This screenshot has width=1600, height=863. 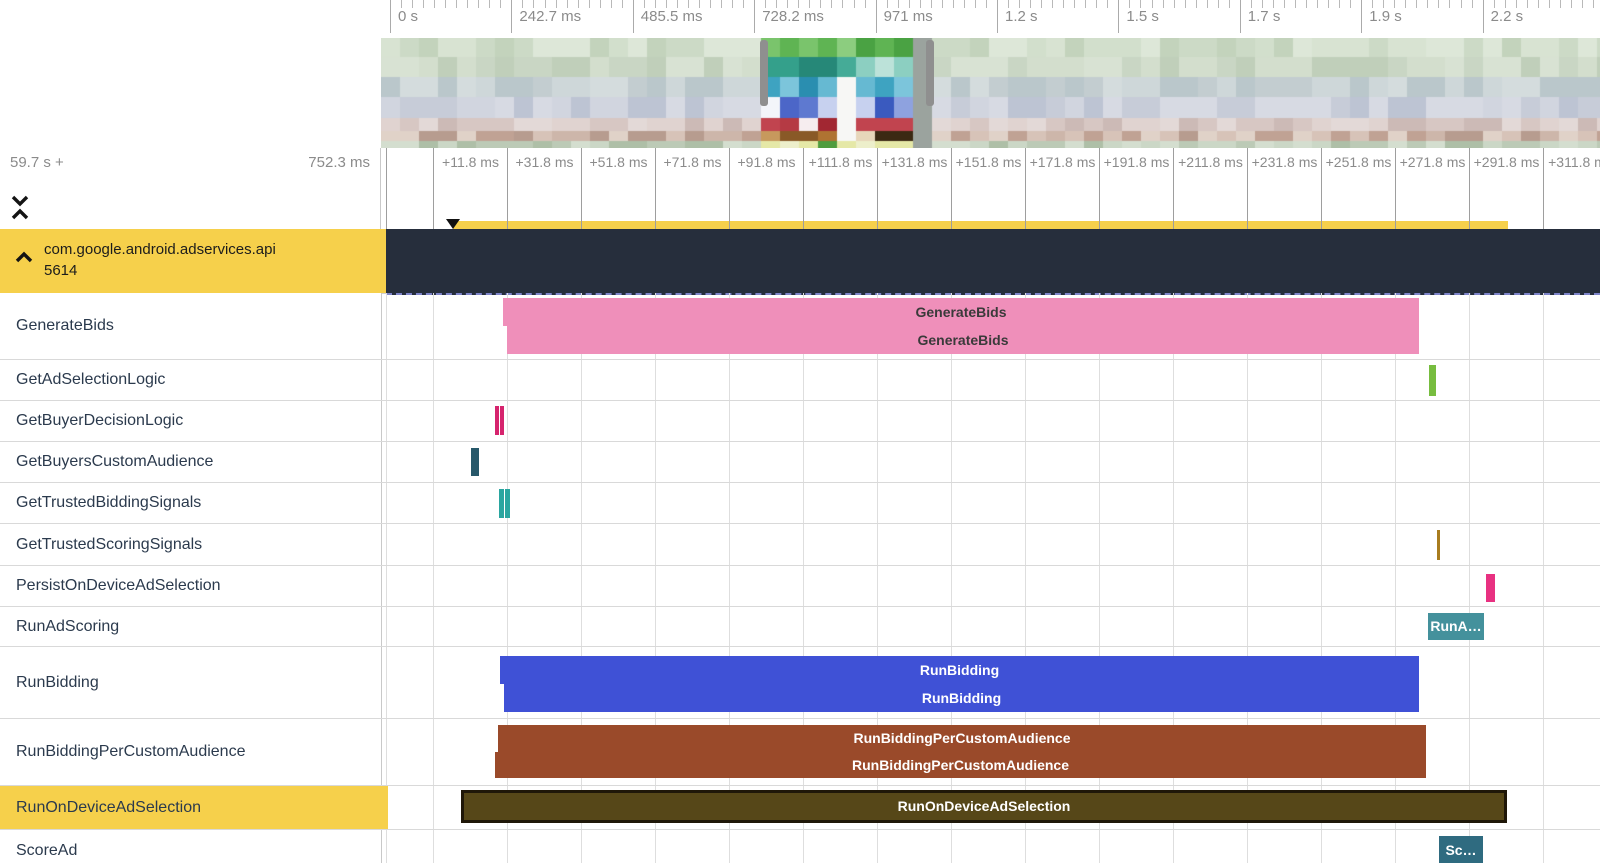 I want to click on track-label-RunBiddingPerCustomAudience: RunBiddingPerCustomAudience, so click(x=191, y=752).